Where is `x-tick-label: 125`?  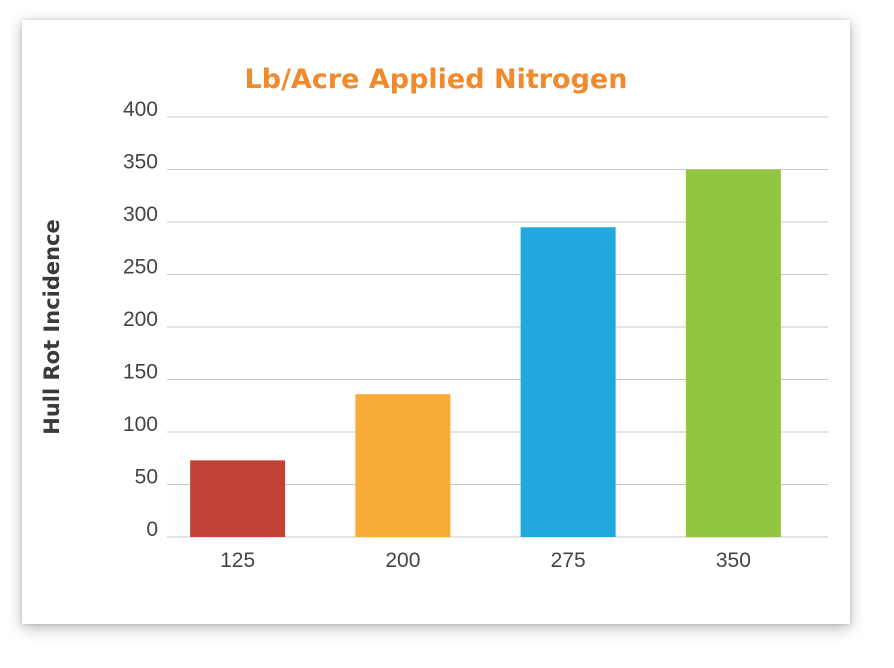
x-tick-label: 125 is located at coordinates (237, 560).